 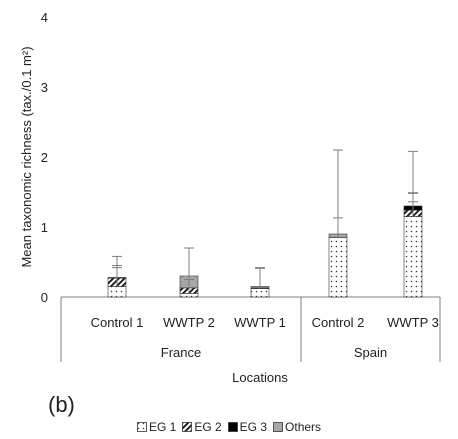 I want to click on legend-item: Others, so click(x=297, y=427).